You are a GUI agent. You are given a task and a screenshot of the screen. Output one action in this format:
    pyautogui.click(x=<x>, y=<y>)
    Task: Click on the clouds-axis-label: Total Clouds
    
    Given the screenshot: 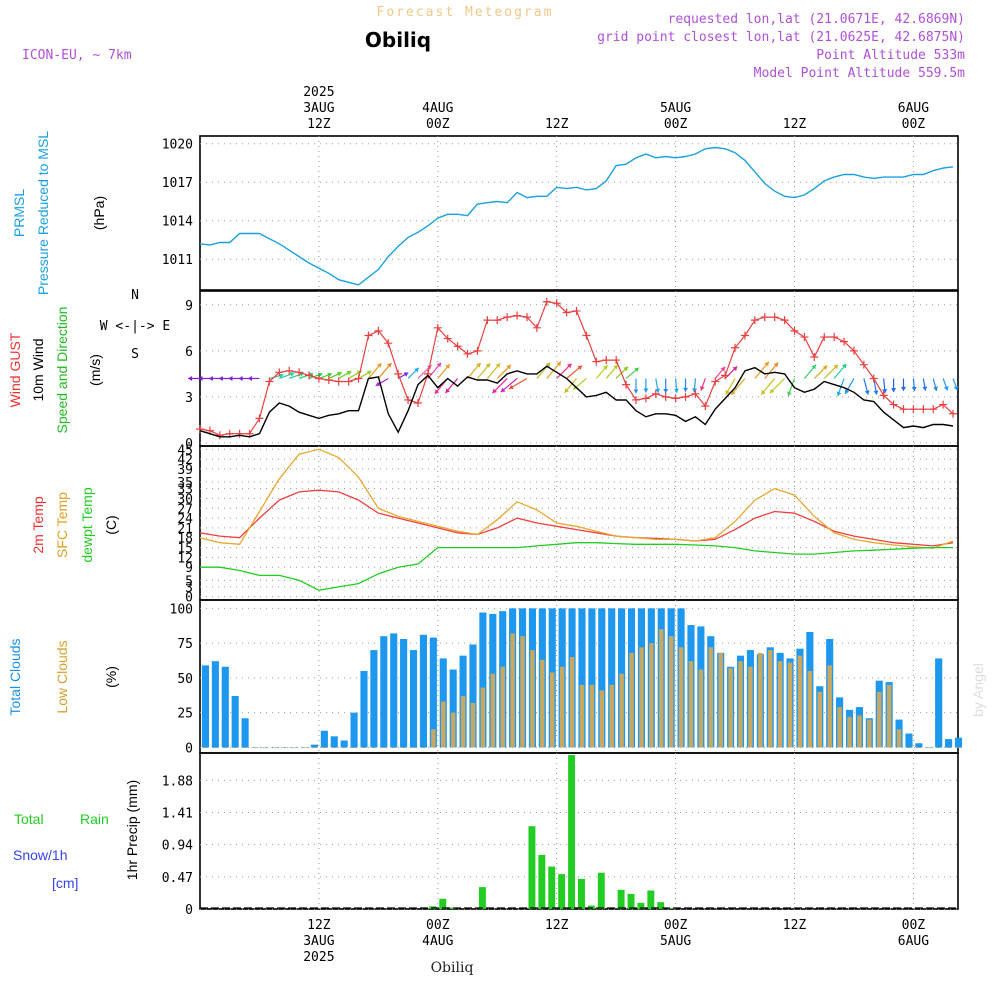 What is the action you would take?
    pyautogui.click(x=15, y=676)
    